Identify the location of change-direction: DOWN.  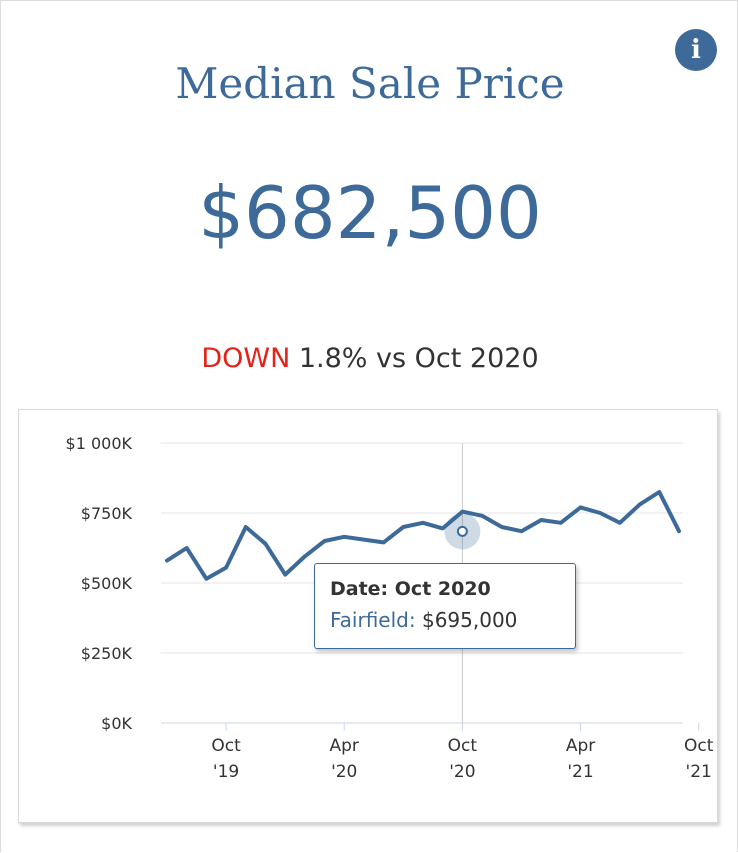
(246, 358).